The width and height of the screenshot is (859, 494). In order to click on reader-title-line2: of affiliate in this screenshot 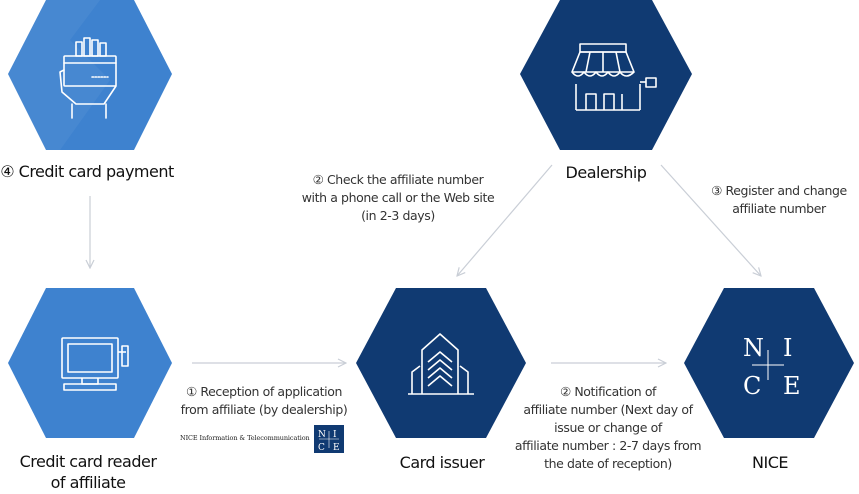, I will do `click(88, 482)`.